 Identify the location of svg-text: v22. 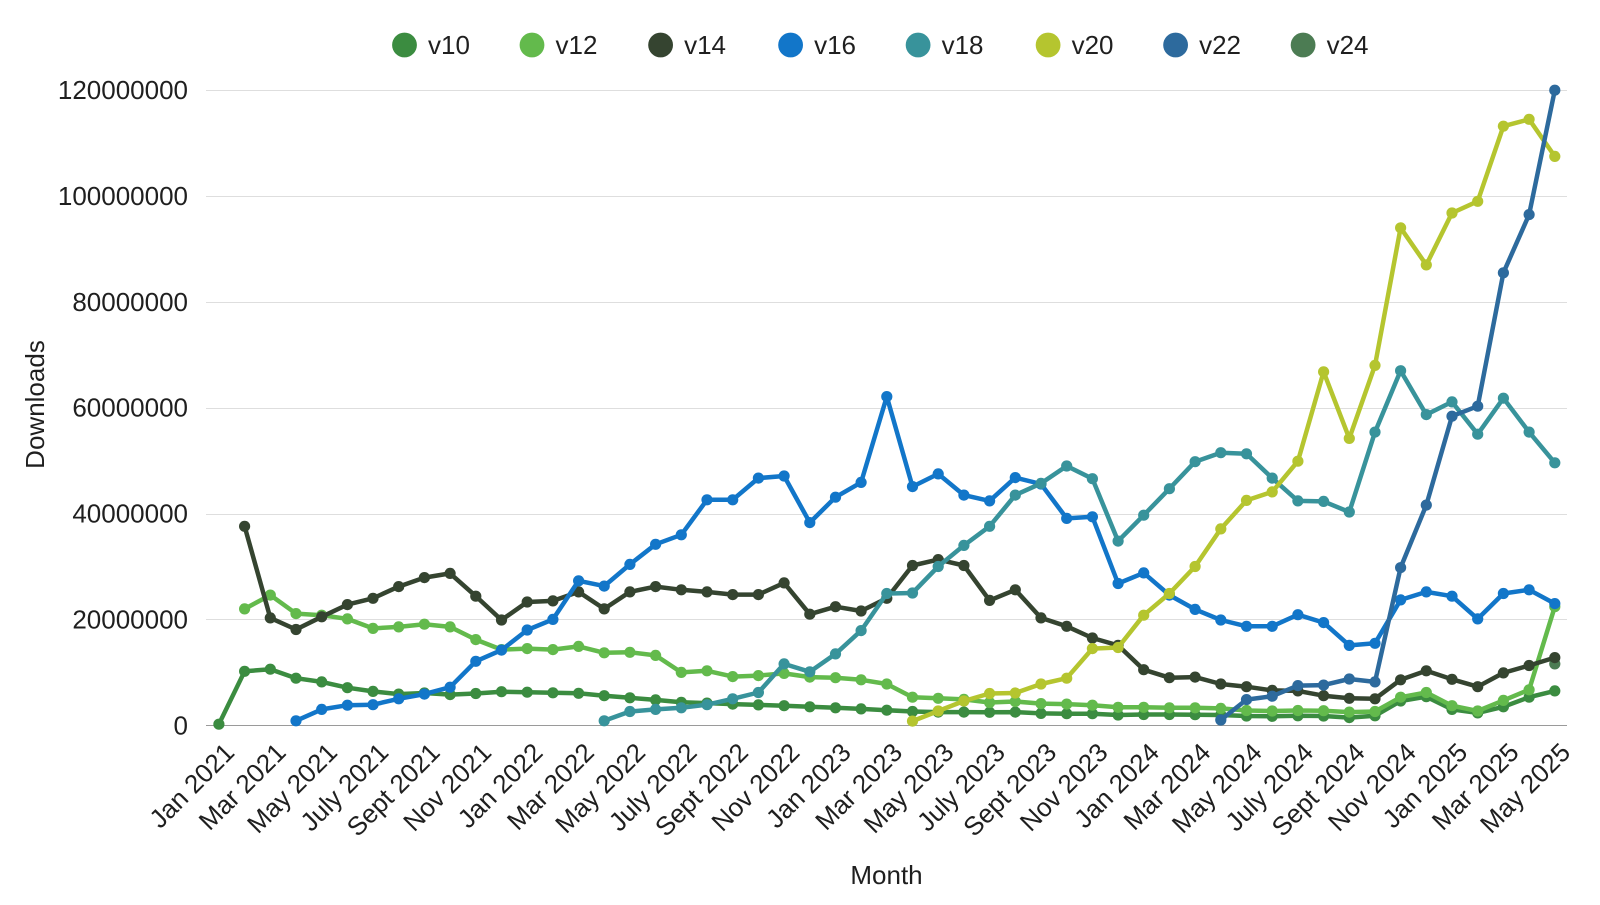
(1220, 45).